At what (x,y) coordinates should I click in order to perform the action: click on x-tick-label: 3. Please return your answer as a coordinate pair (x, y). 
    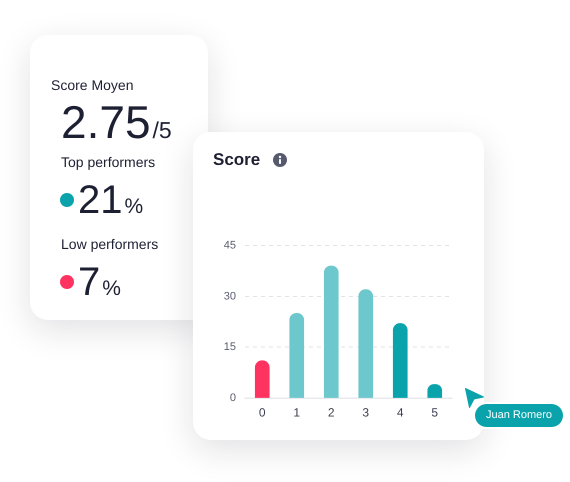
    Looking at the image, I should click on (366, 413).